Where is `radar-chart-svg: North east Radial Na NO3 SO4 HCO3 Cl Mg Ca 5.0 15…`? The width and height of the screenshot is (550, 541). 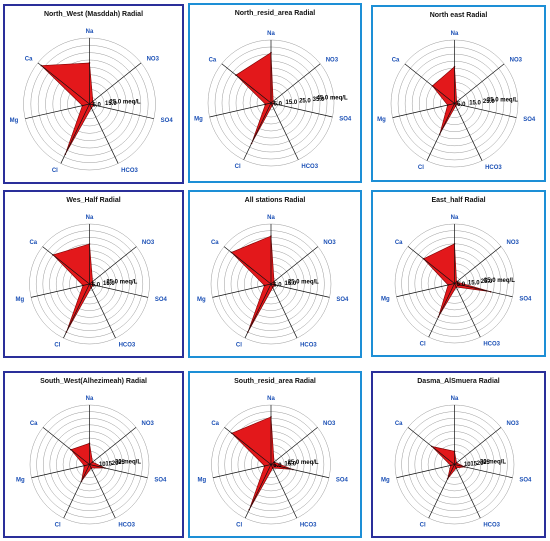
radar-chart-svg: North east Radial Na NO3 SO4 HCO3 Cl Mg Ca 5.0 15… is located at coordinates (456, 91).